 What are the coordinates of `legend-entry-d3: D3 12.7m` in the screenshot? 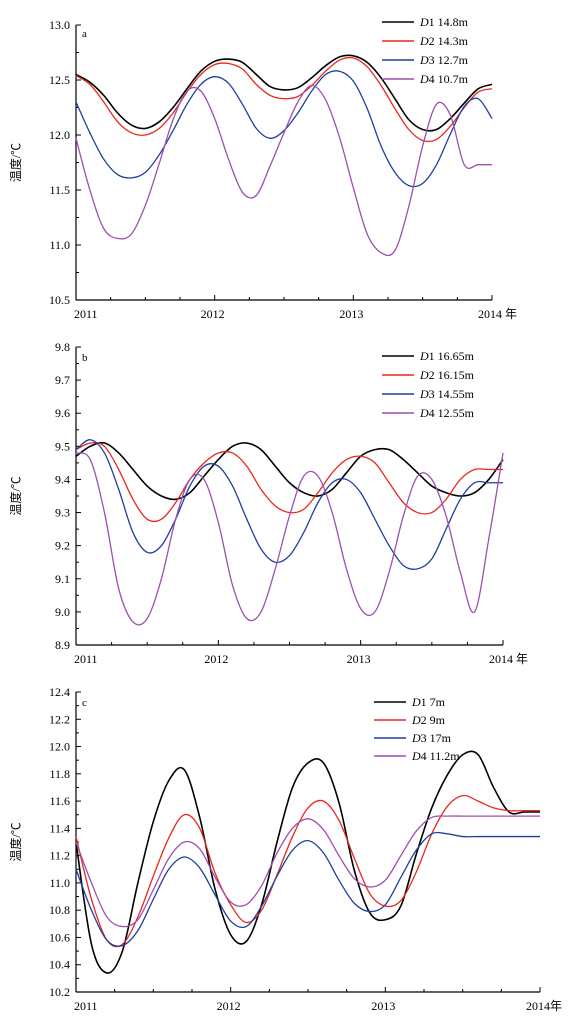 It's located at (444, 60).